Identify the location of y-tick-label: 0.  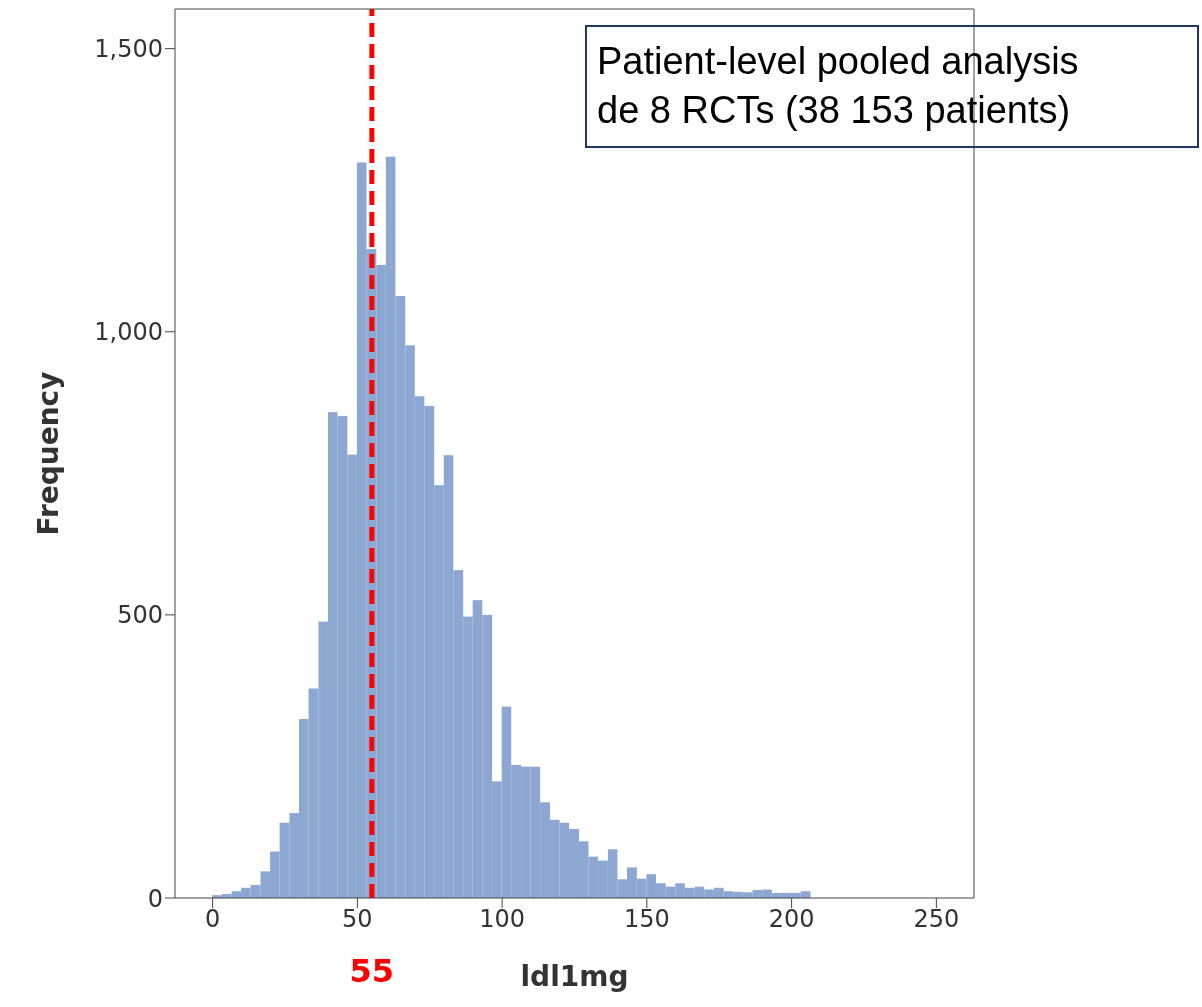
(155, 898).